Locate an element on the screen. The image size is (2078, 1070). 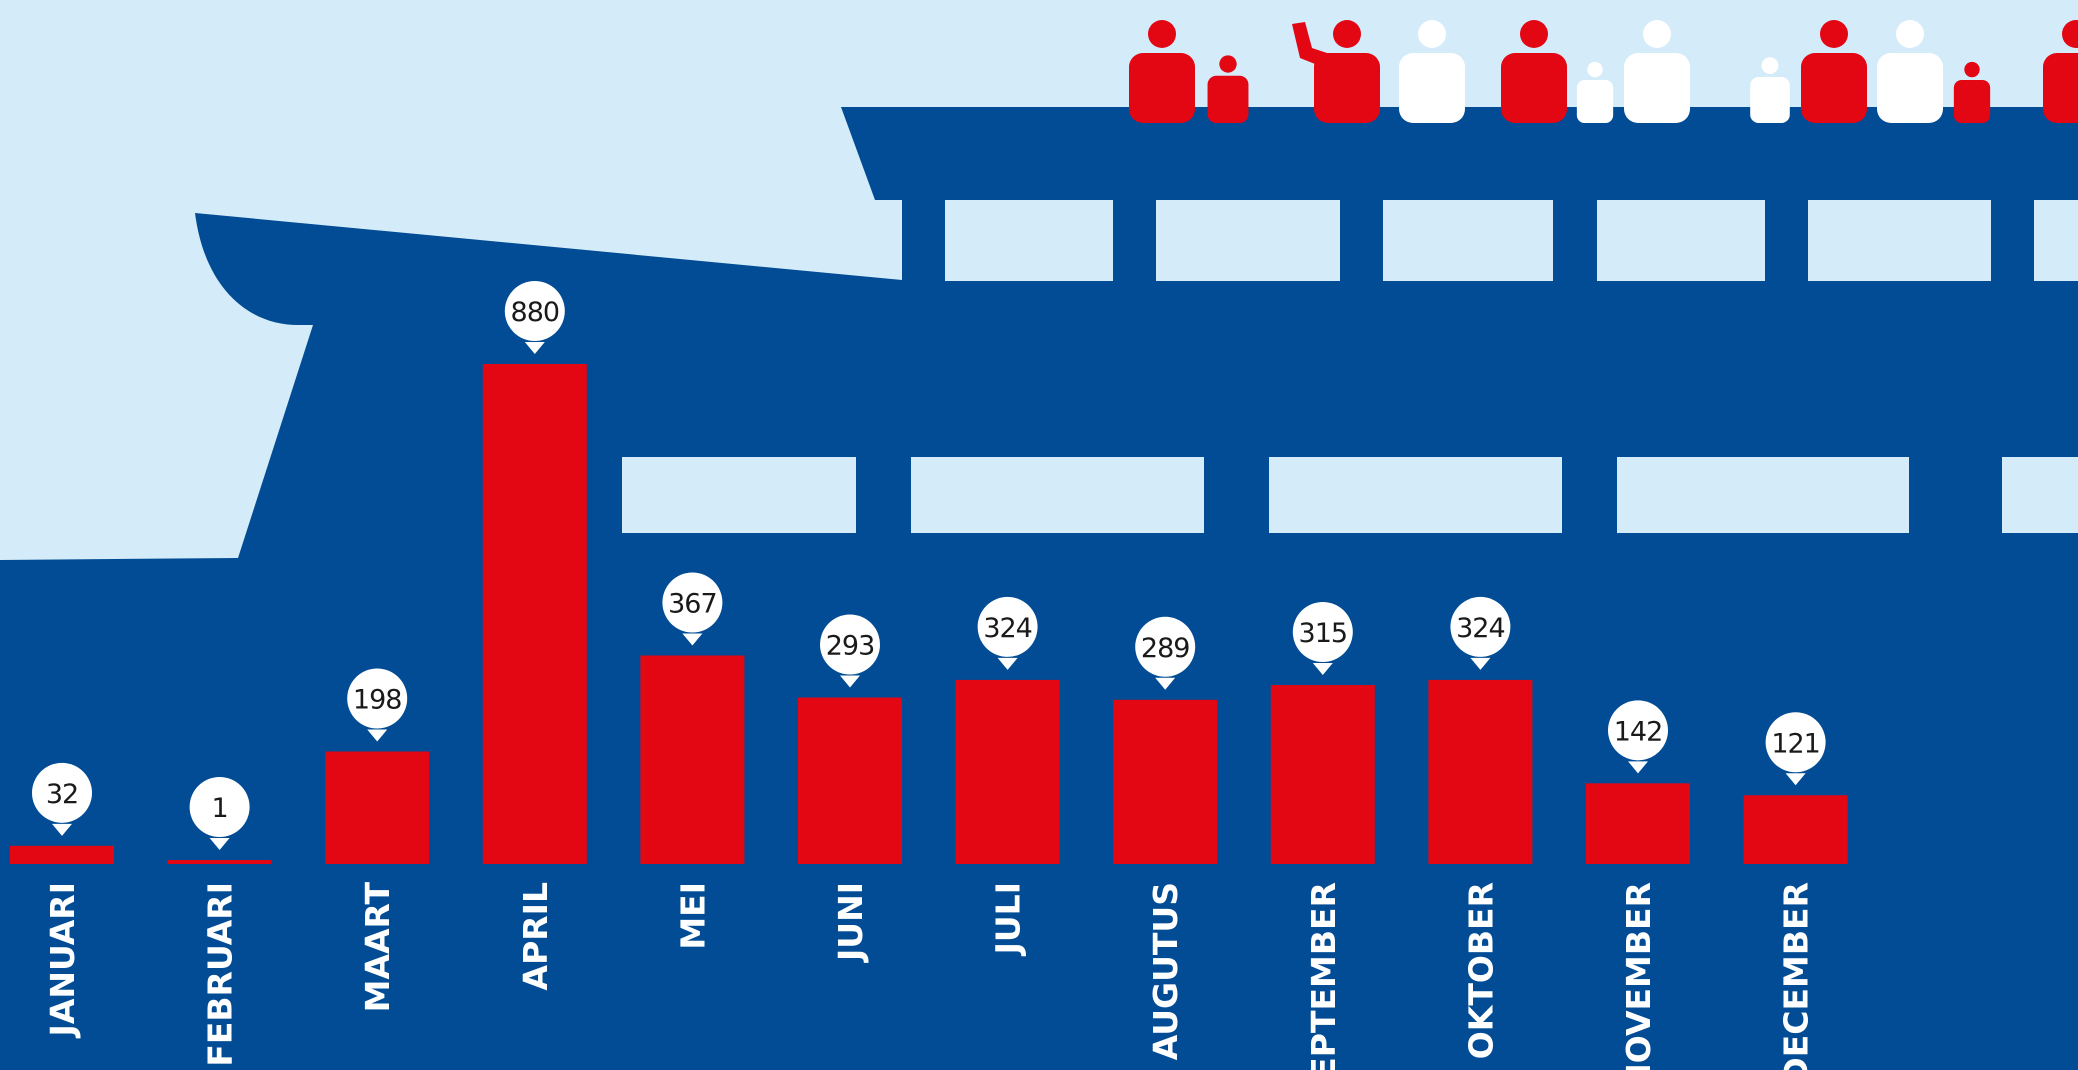
value-label: 1 is located at coordinates (220, 808).